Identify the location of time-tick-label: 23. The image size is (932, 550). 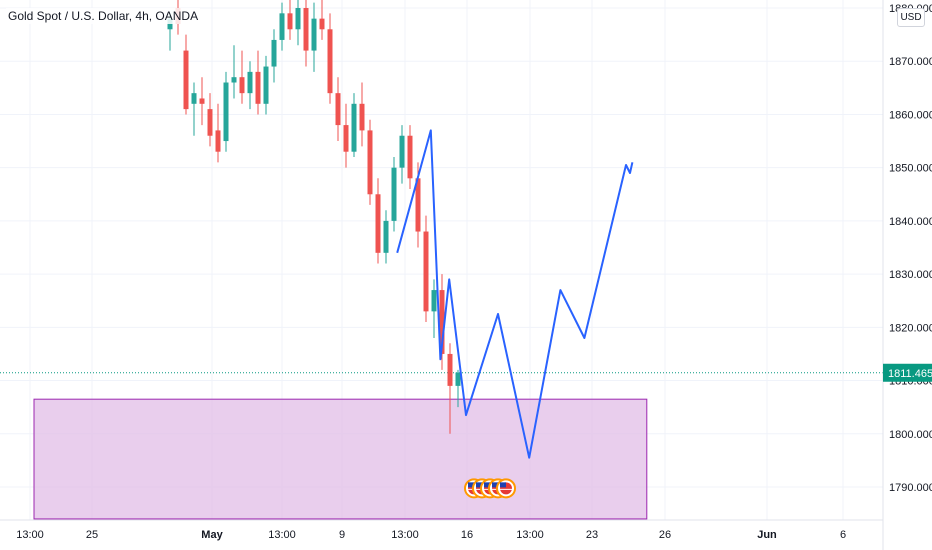
(592, 535).